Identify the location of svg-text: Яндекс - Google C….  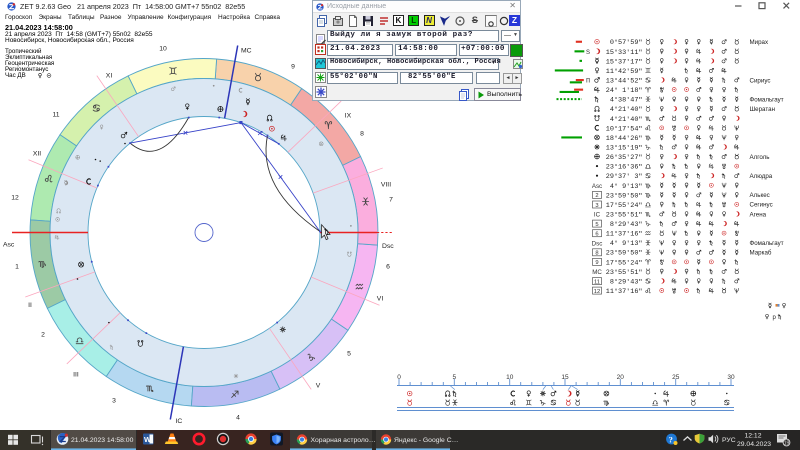
(426, 440).